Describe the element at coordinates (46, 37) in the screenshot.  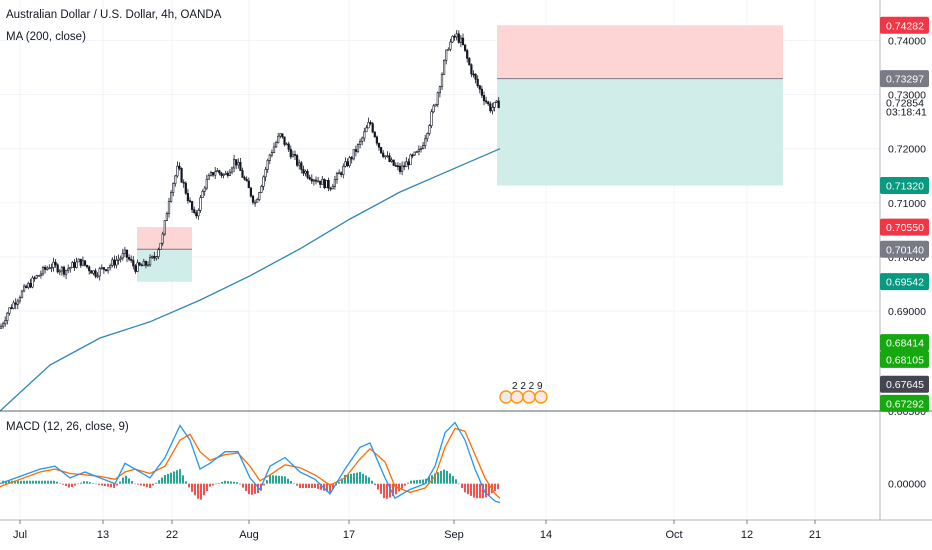
I see `ma-indicator-label: MA (200, close)` at that location.